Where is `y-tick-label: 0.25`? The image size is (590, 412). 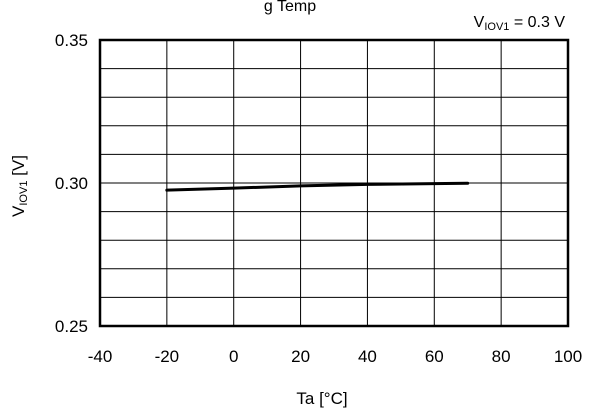 y-tick-label: 0.25 is located at coordinates (71, 326).